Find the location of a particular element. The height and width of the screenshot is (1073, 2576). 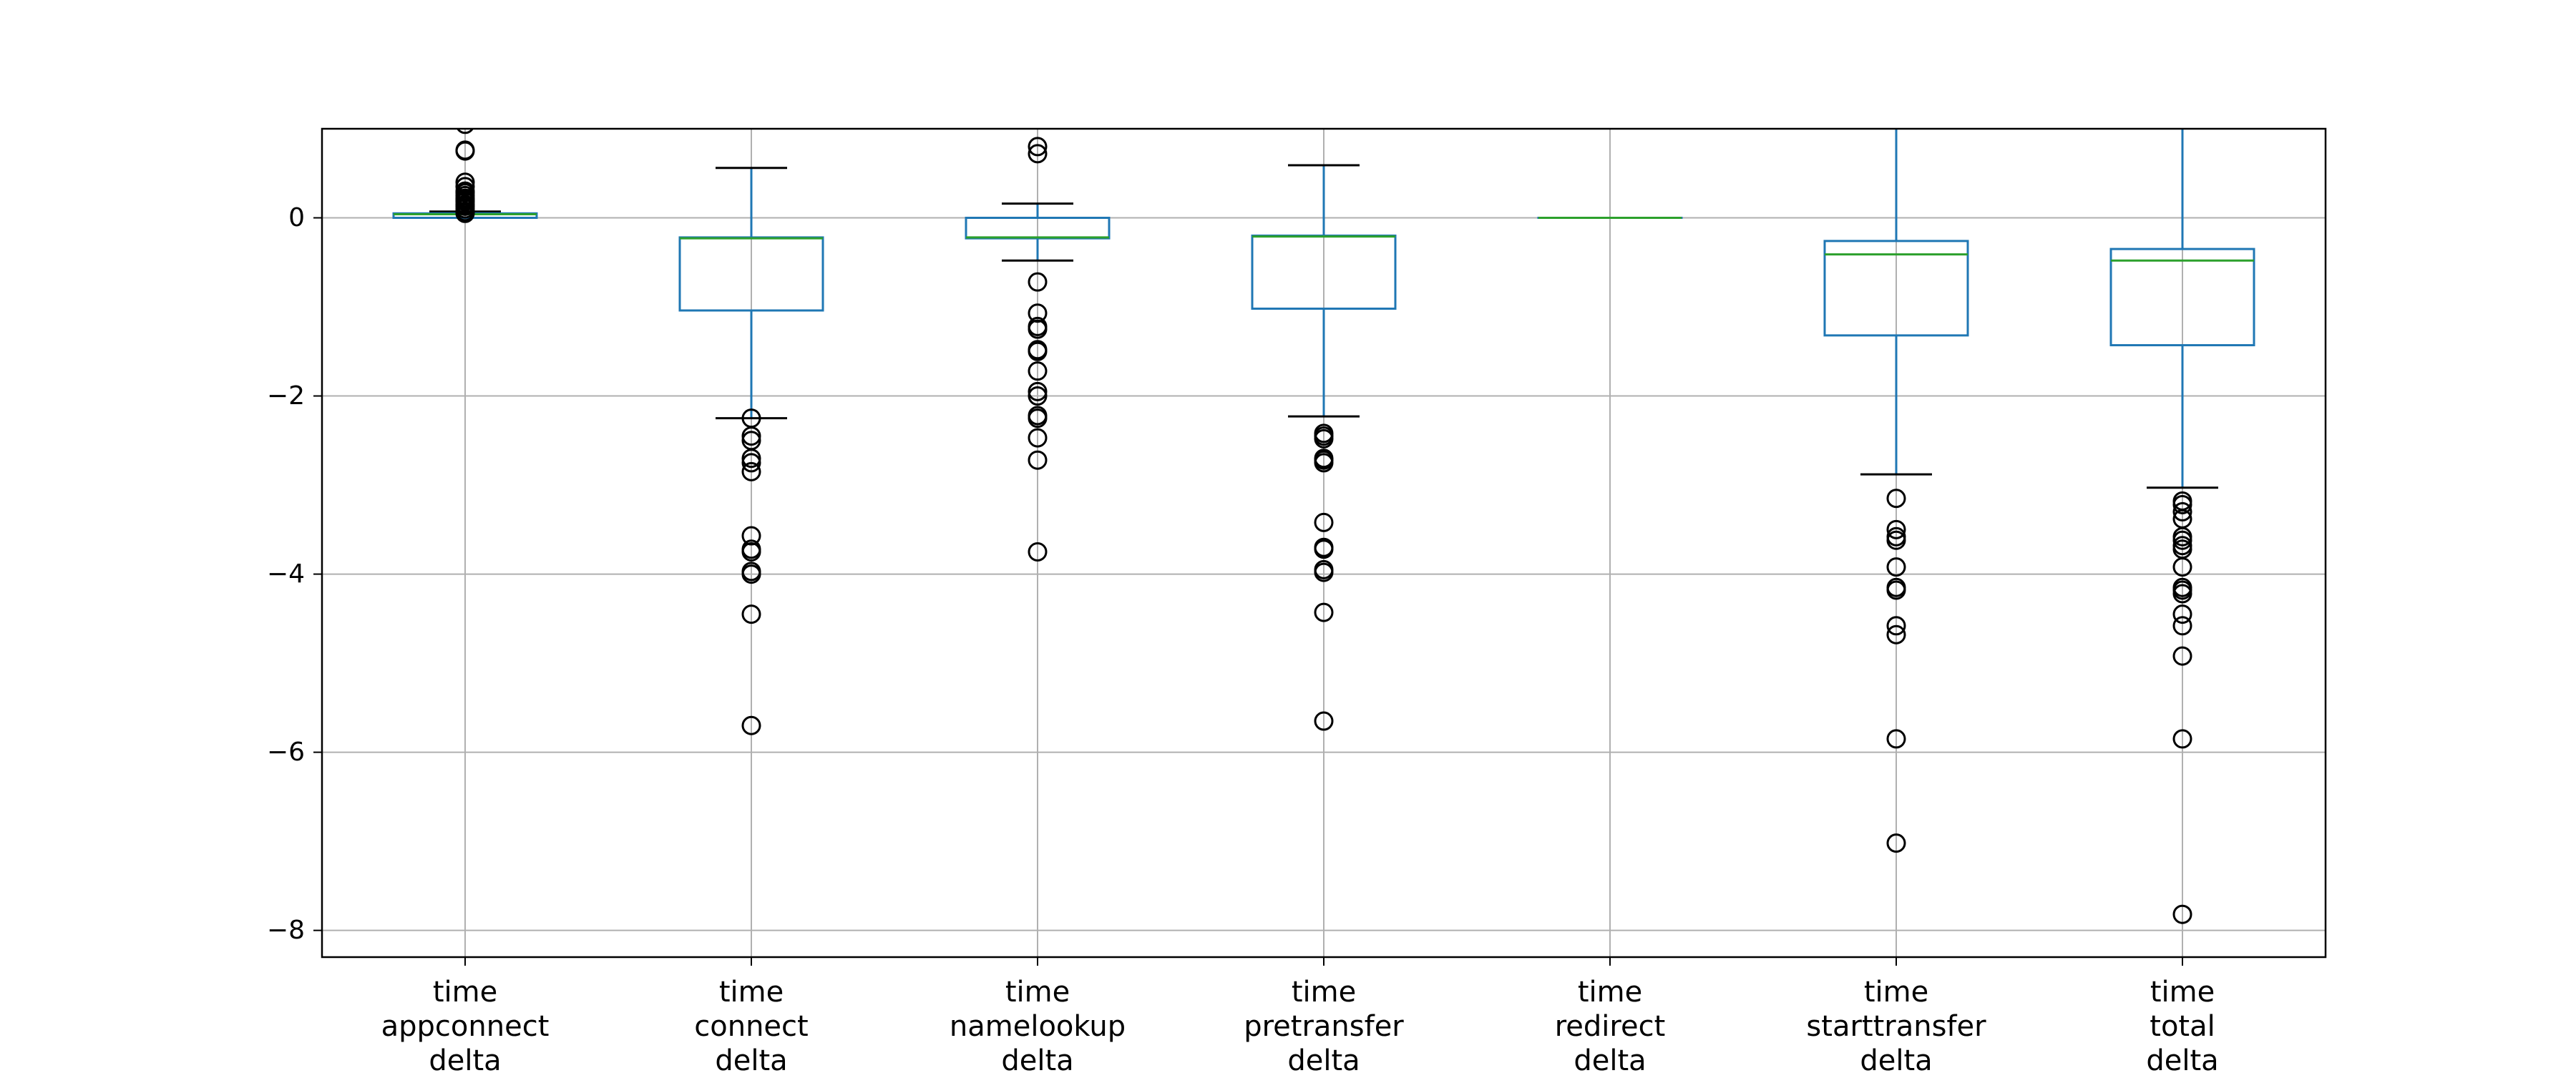

y-axis: 0 −2 −4 −6 −8 is located at coordinates (294, 574).